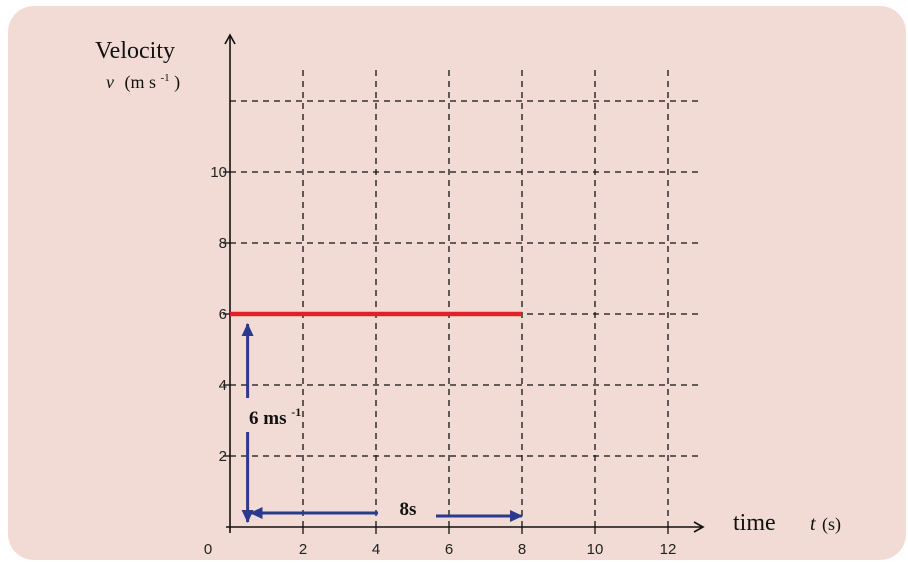 This screenshot has width=908, height=564. What do you see at coordinates (813, 524) in the screenshot?
I see `x-axis-symbol: t` at bounding box center [813, 524].